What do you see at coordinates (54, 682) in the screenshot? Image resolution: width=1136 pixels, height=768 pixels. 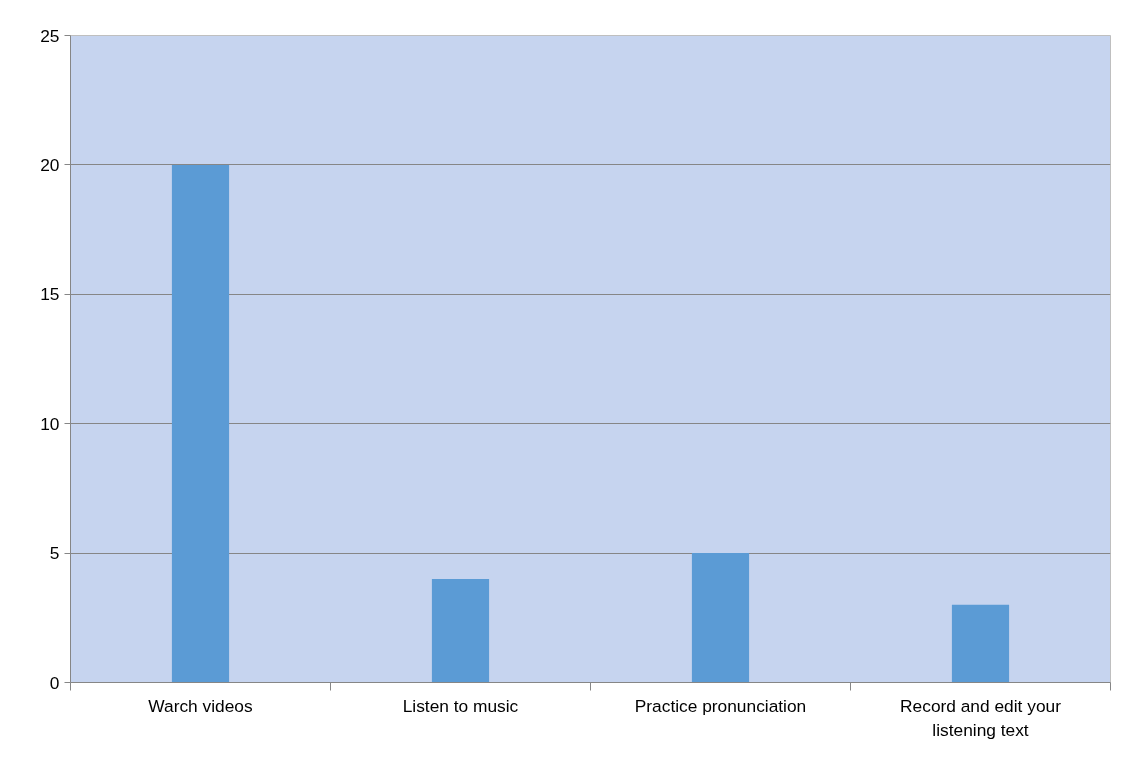 I see `y-tick-label: 0` at bounding box center [54, 682].